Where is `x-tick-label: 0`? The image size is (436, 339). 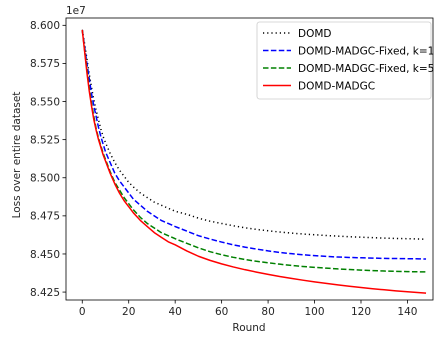 x-tick-label: 0 is located at coordinates (82, 312).